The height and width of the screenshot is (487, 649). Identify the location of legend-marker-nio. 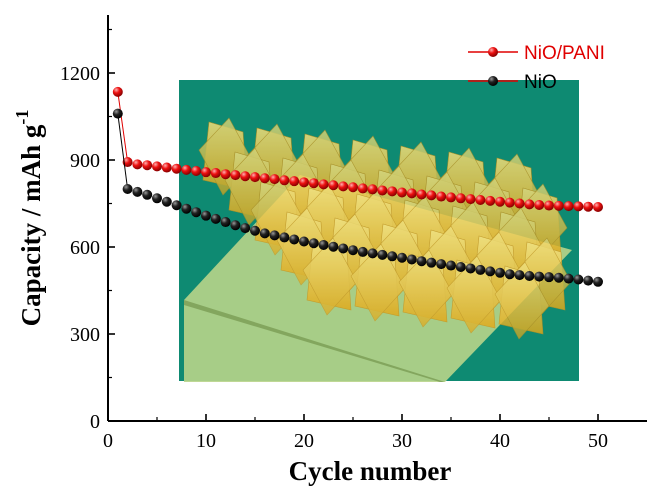
(493, 81).